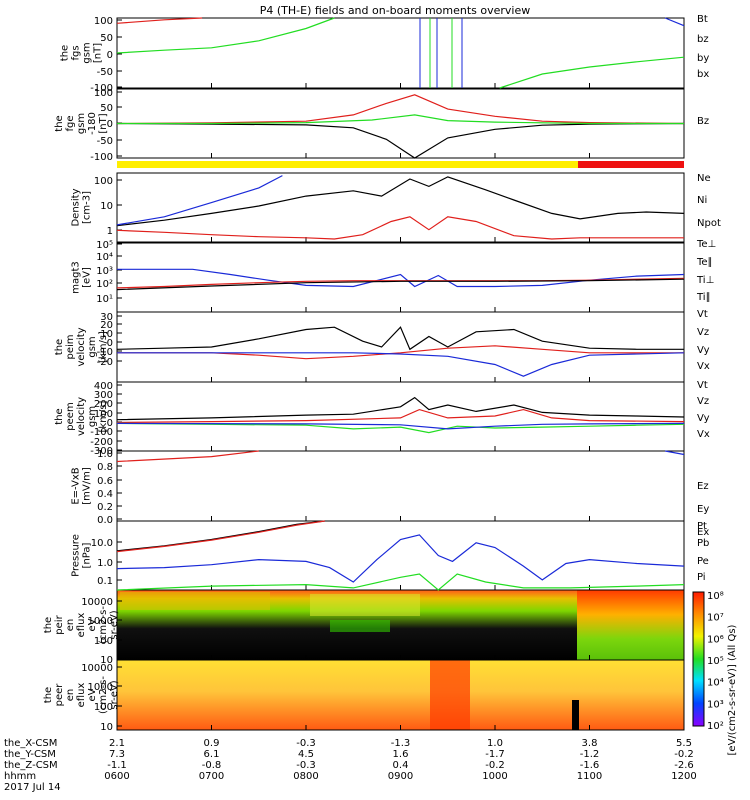  I want to click on legend-efield-1: Ey, so click(703, 509).